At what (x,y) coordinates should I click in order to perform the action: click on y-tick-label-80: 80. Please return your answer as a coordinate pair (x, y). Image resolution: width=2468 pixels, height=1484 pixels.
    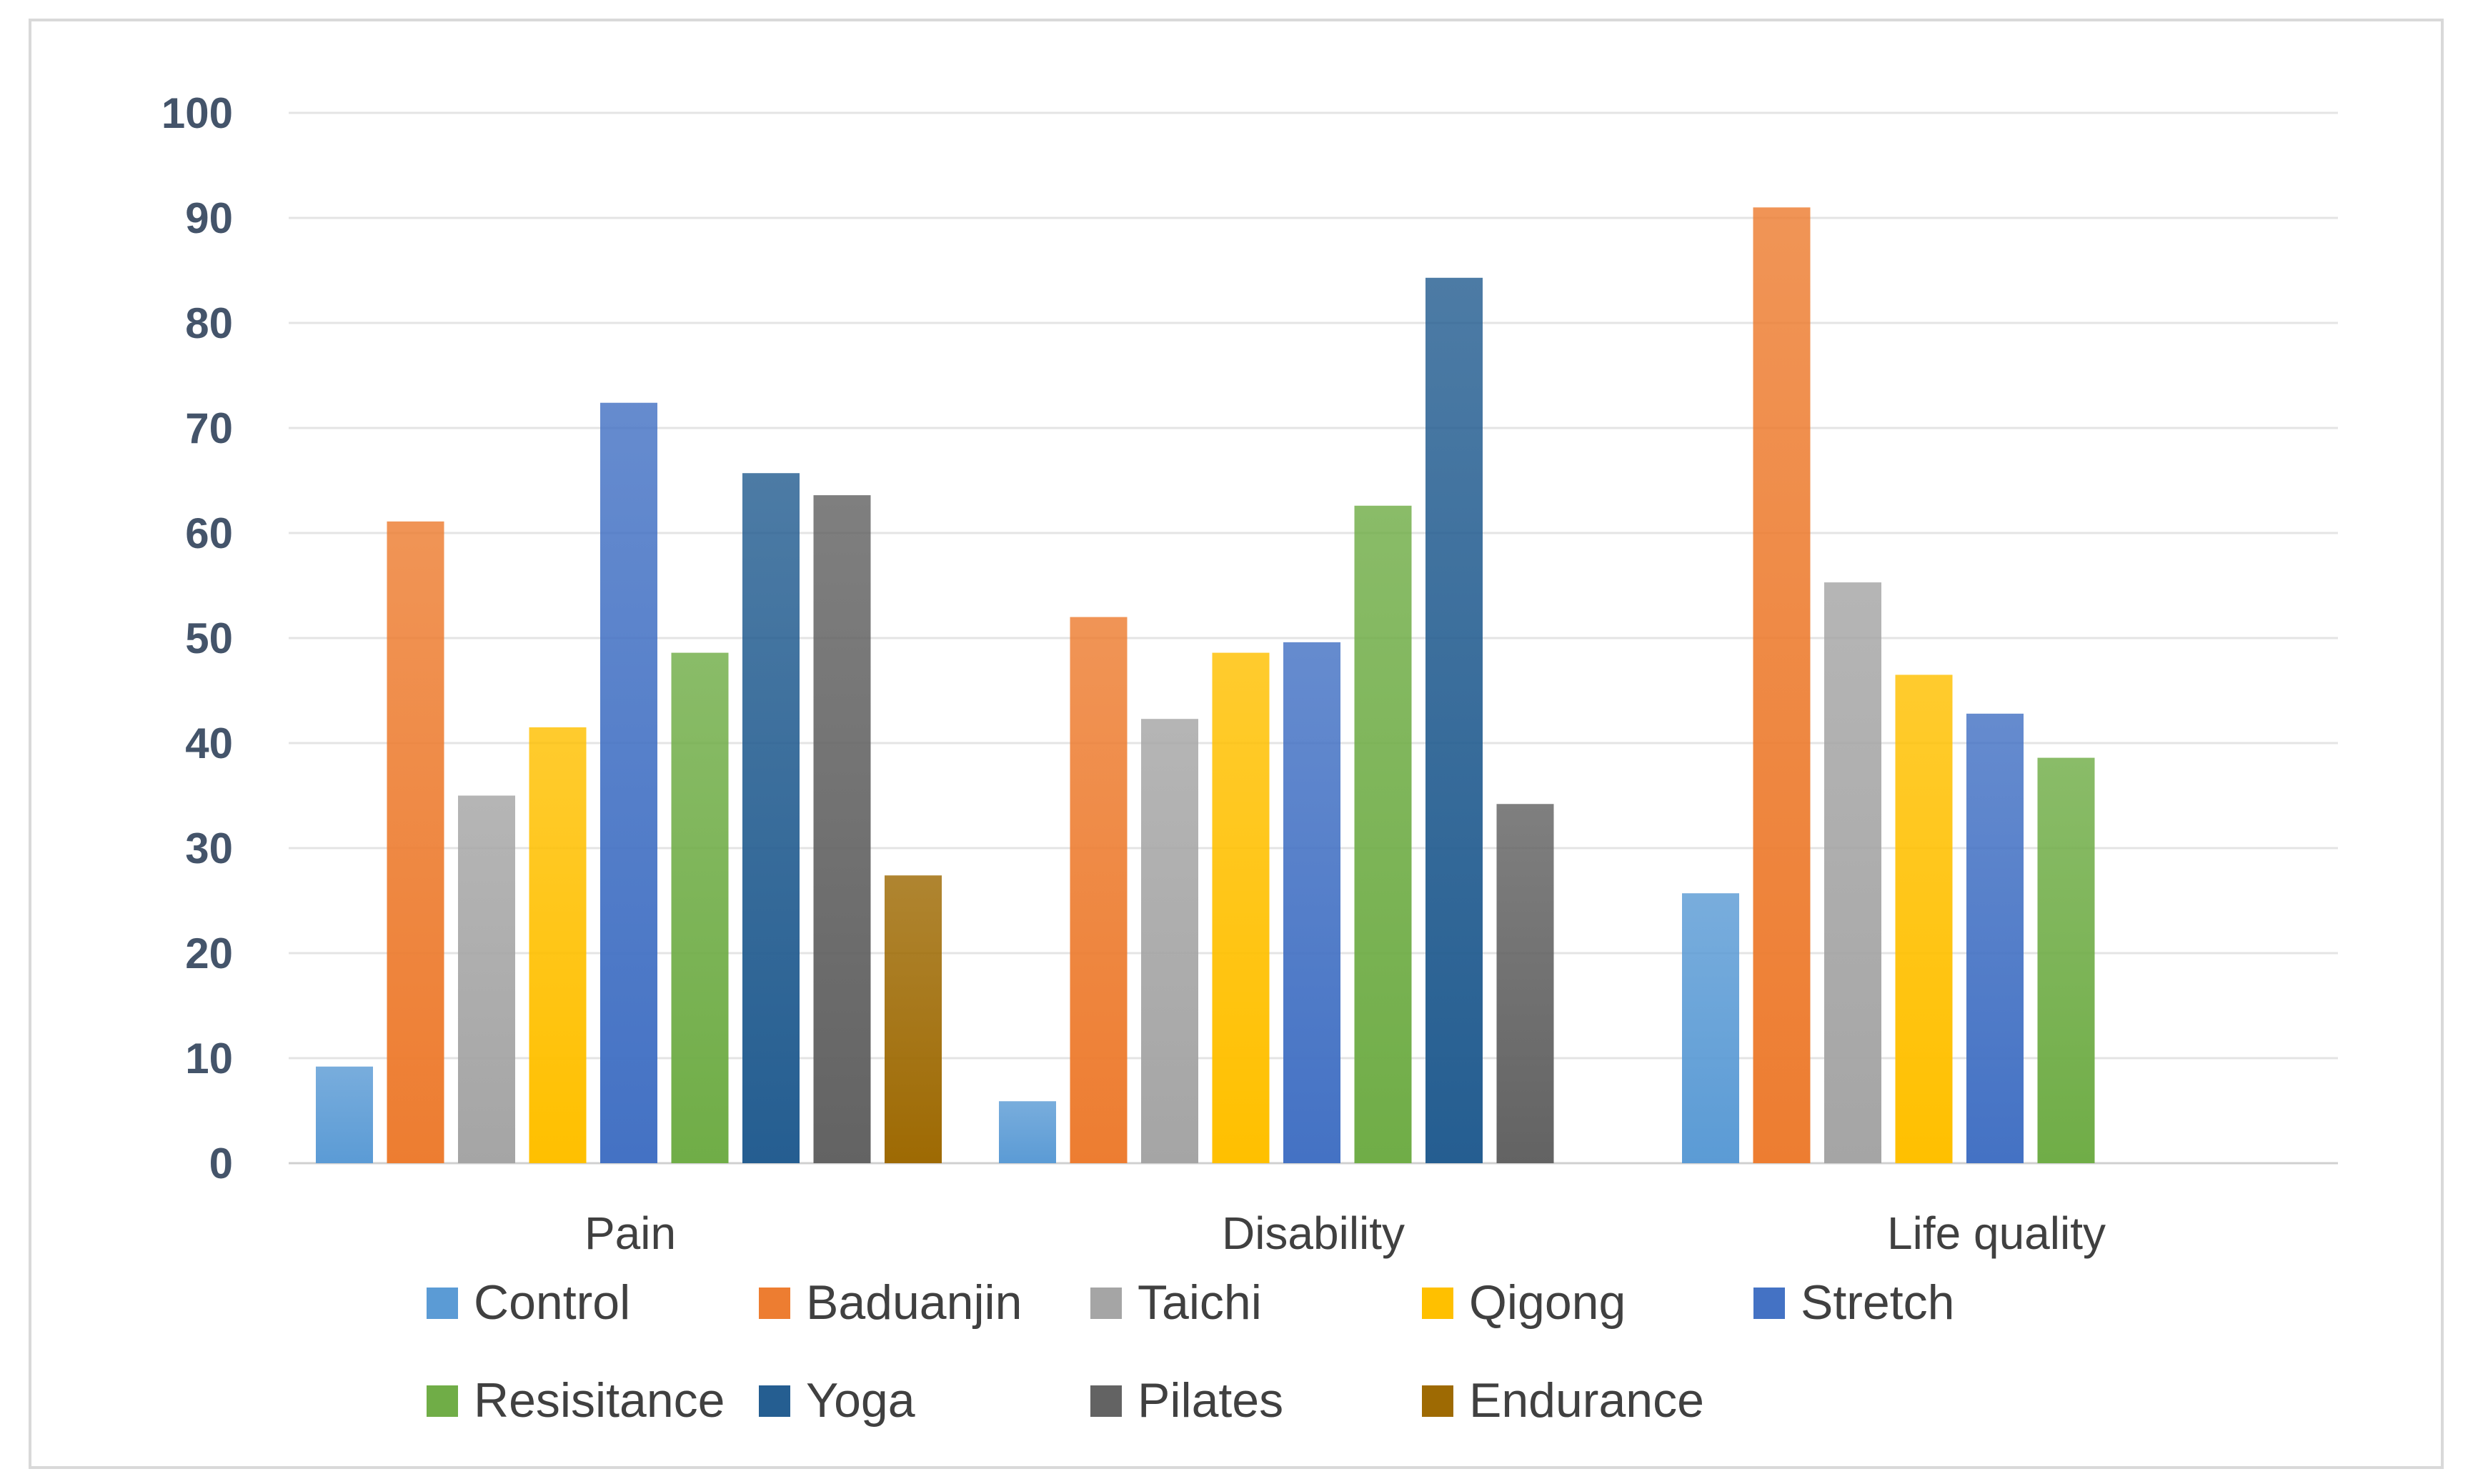
    Looking at the image, I should click on (209, 323).